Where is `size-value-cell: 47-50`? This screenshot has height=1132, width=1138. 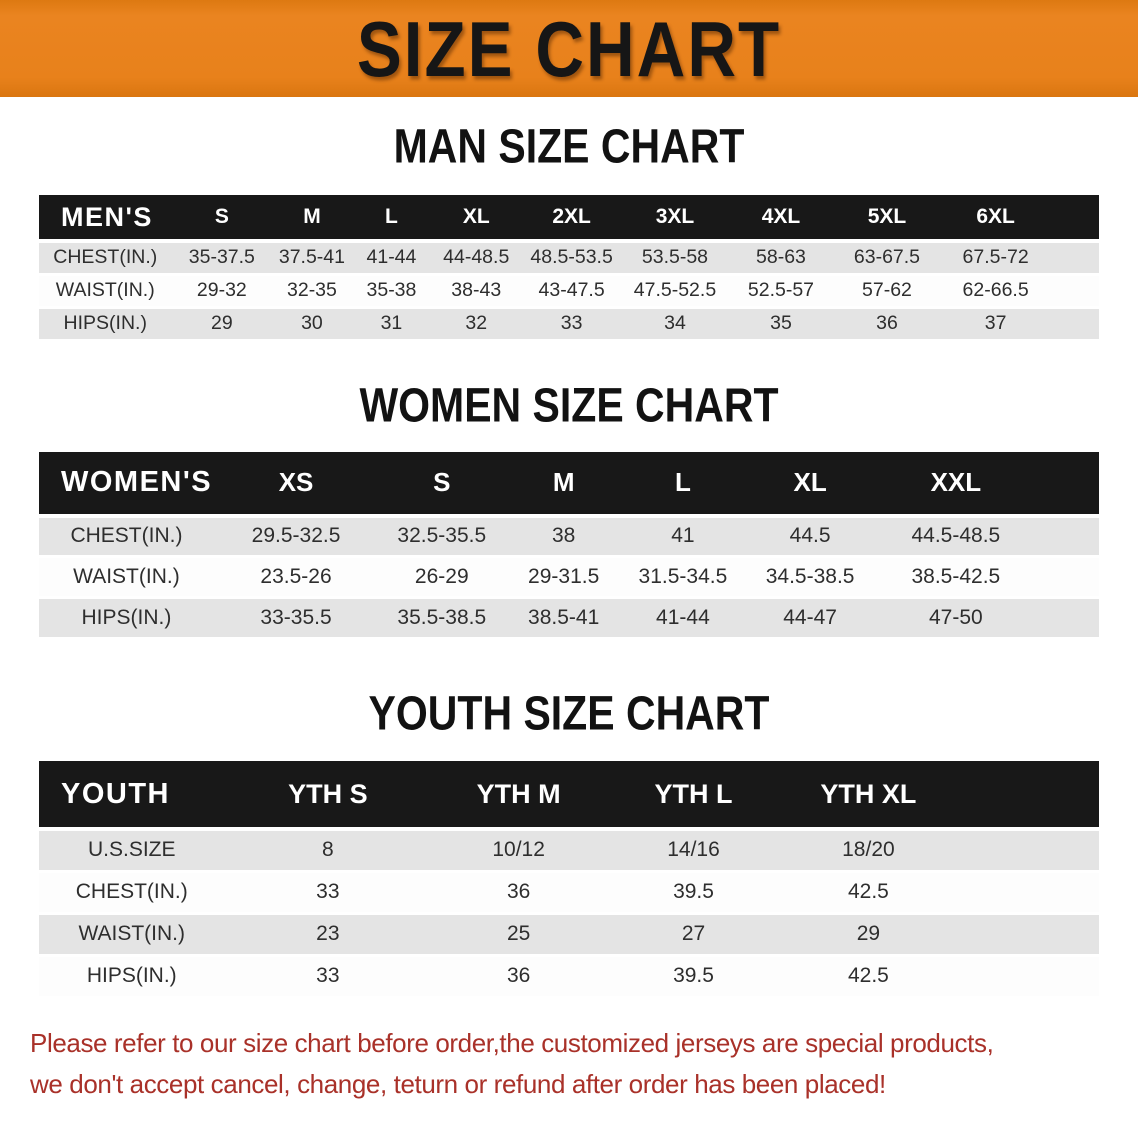
size-value-cell: 47-50 is located at coordinates (956, 617).